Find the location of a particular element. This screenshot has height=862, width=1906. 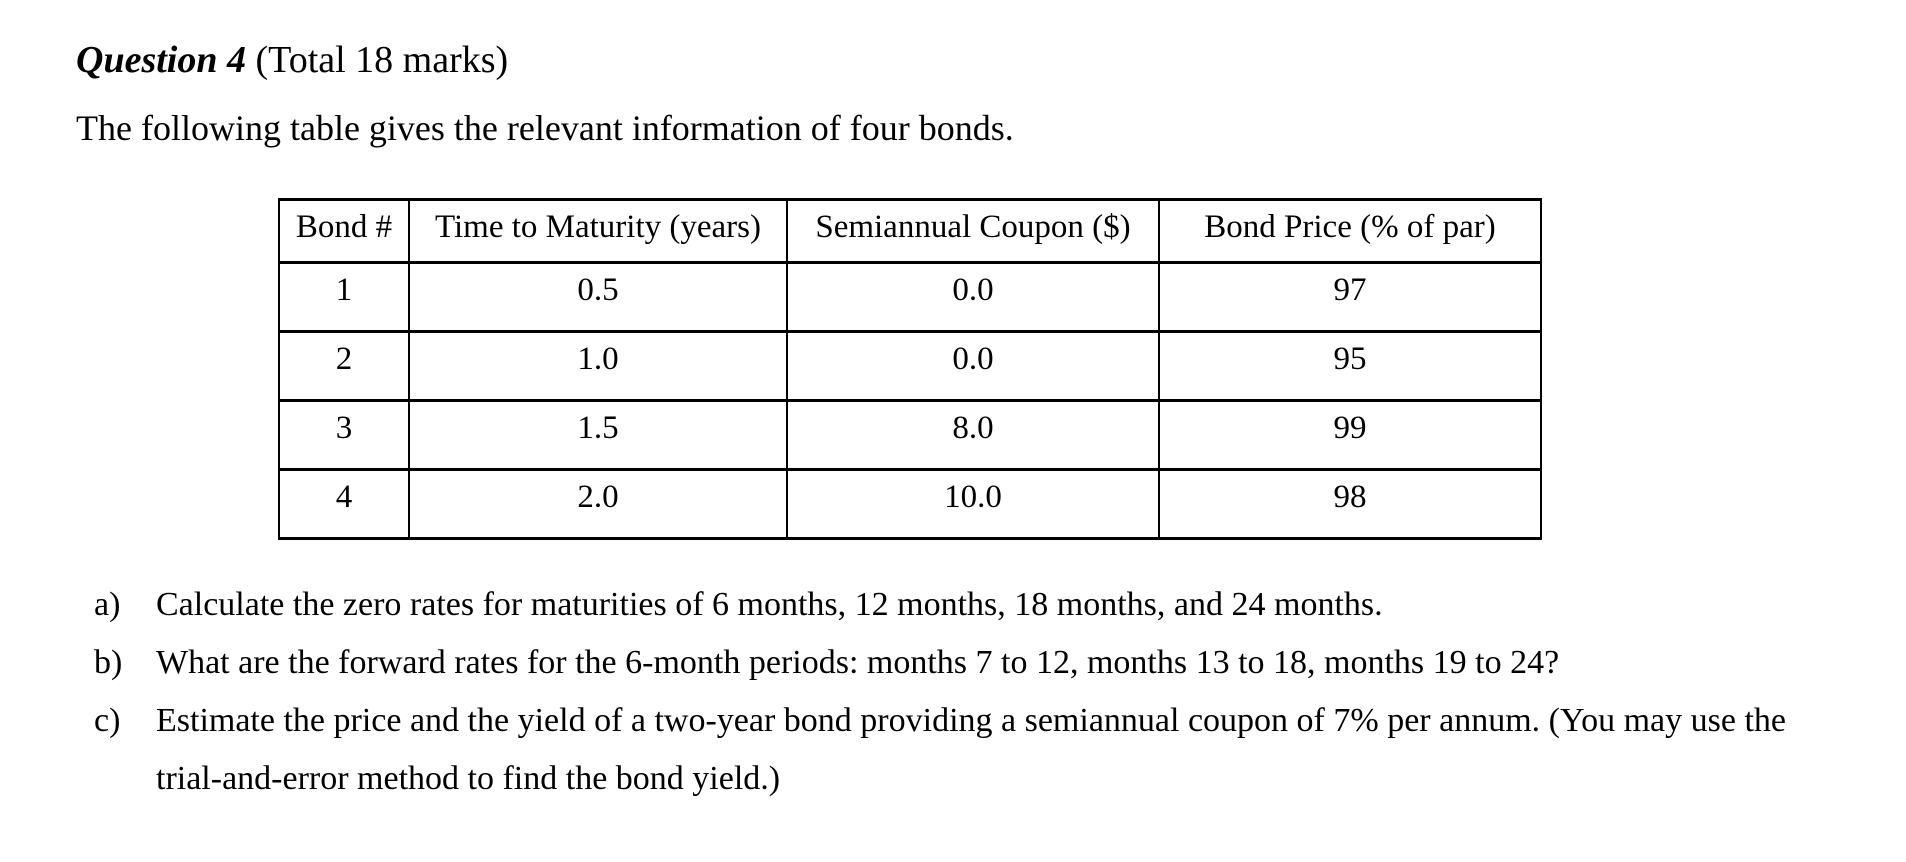

col-header-bond-number: Bond # is located at coordinates (344, 231).